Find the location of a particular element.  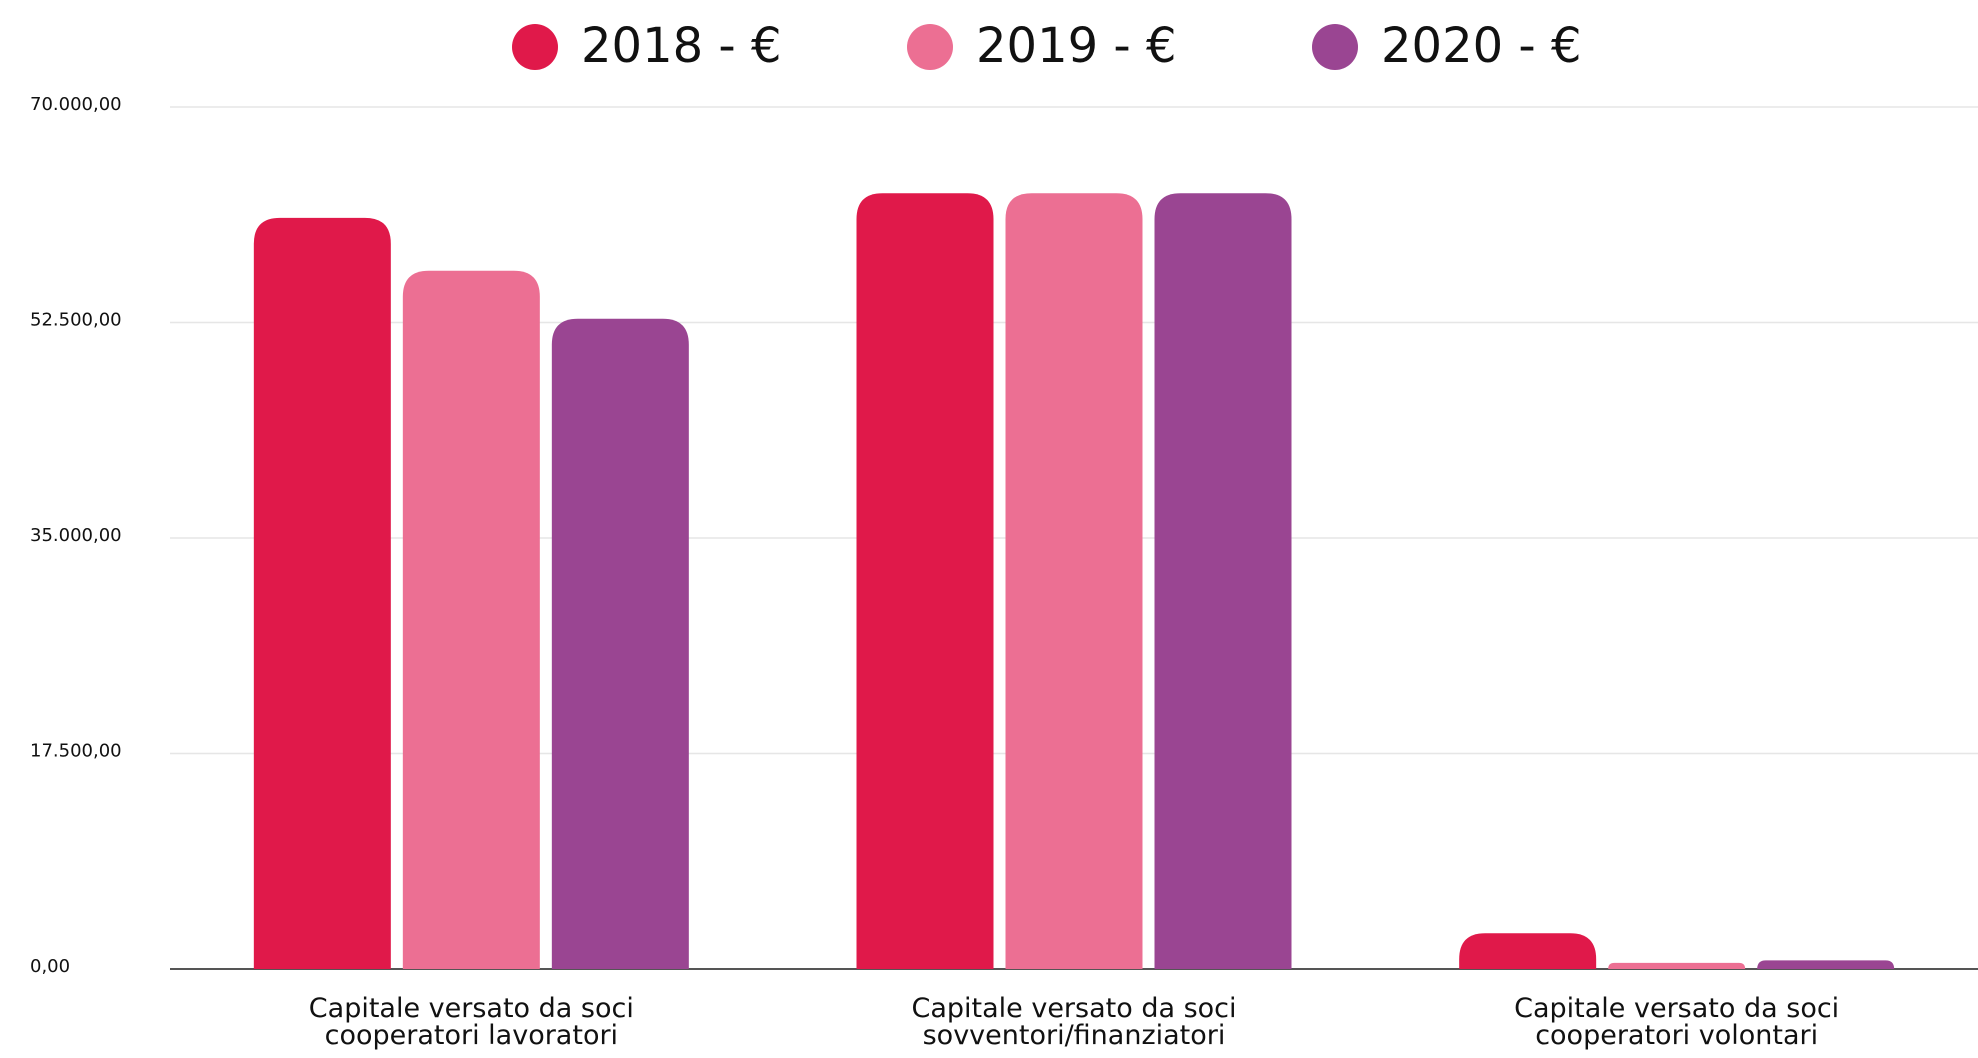

legend-label: 2018 - € is located at coordinates (681, 46).